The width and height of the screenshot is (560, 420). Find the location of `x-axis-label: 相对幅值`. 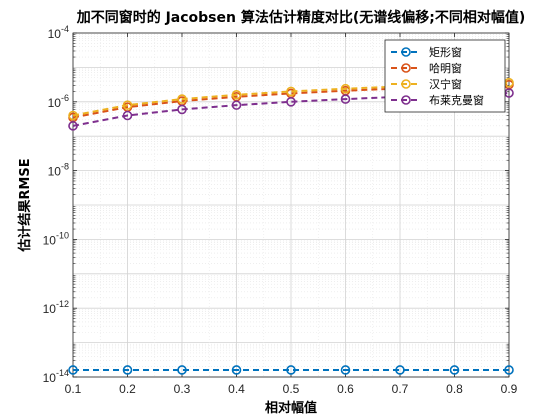

x-axis-label: 相对幅值 is located at coordinates (291, 408).